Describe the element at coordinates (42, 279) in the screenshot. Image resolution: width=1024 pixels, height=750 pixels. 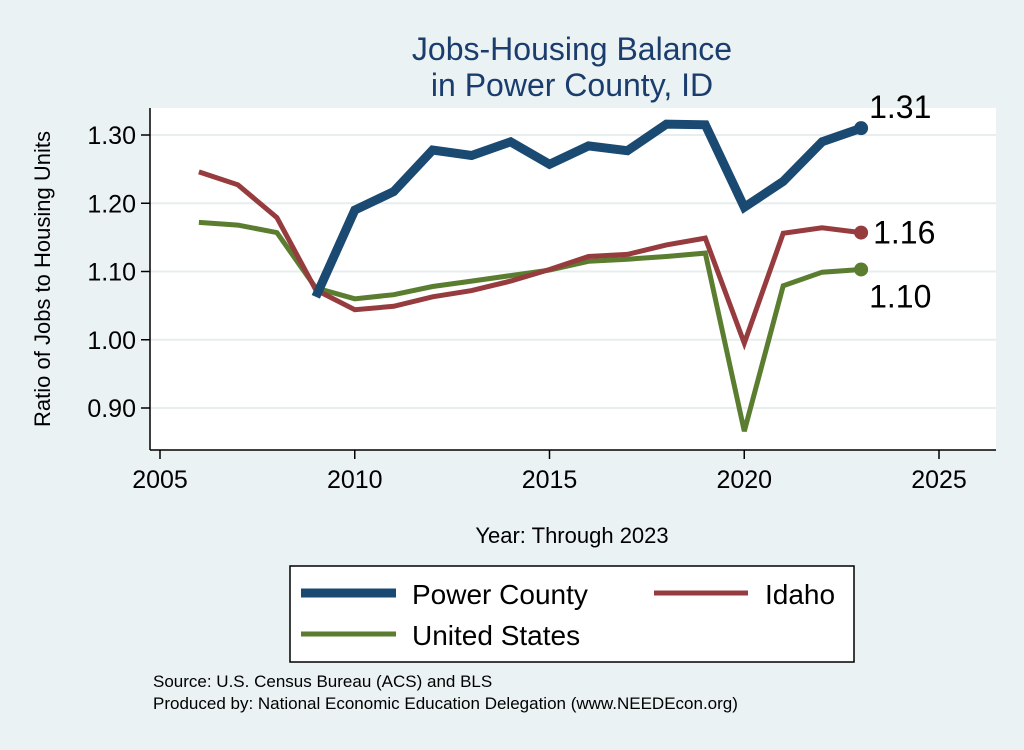
I see `y-axis-title: Ratio of Jobs to Housing Units` at that location.